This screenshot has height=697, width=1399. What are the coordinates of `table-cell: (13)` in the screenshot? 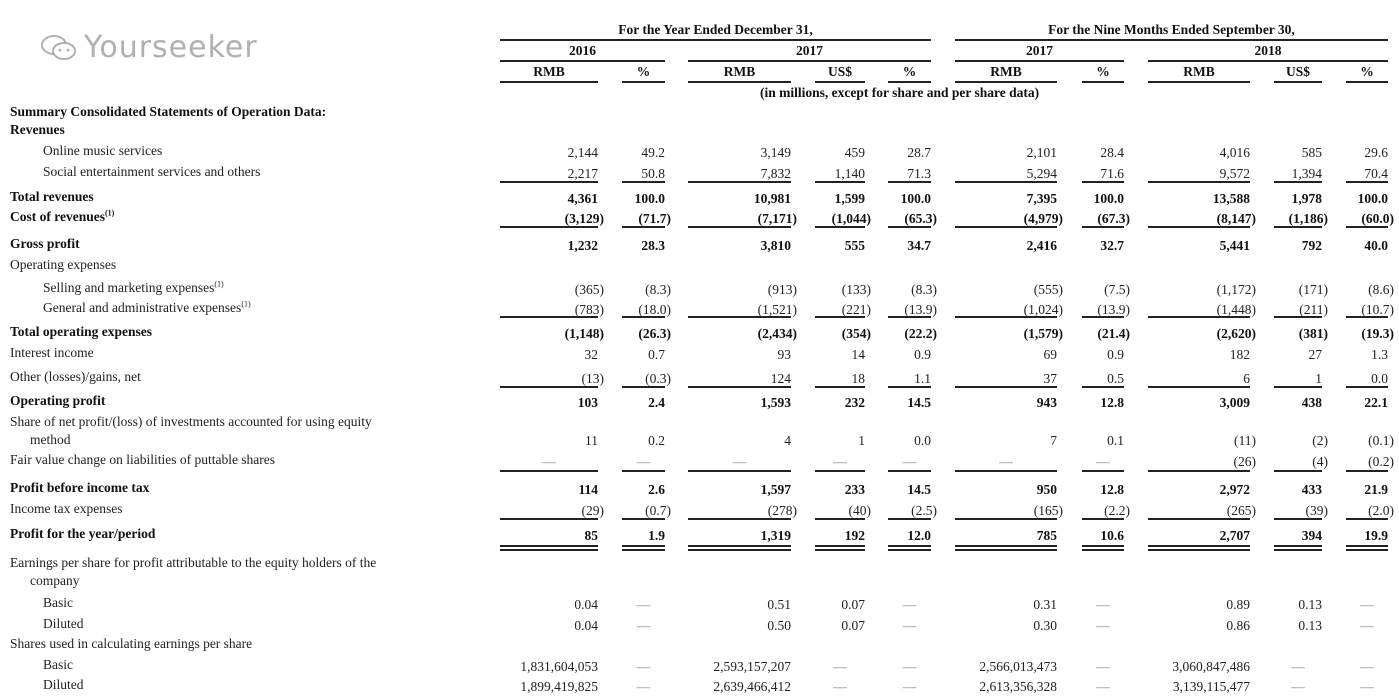 It's located at (593, 378).